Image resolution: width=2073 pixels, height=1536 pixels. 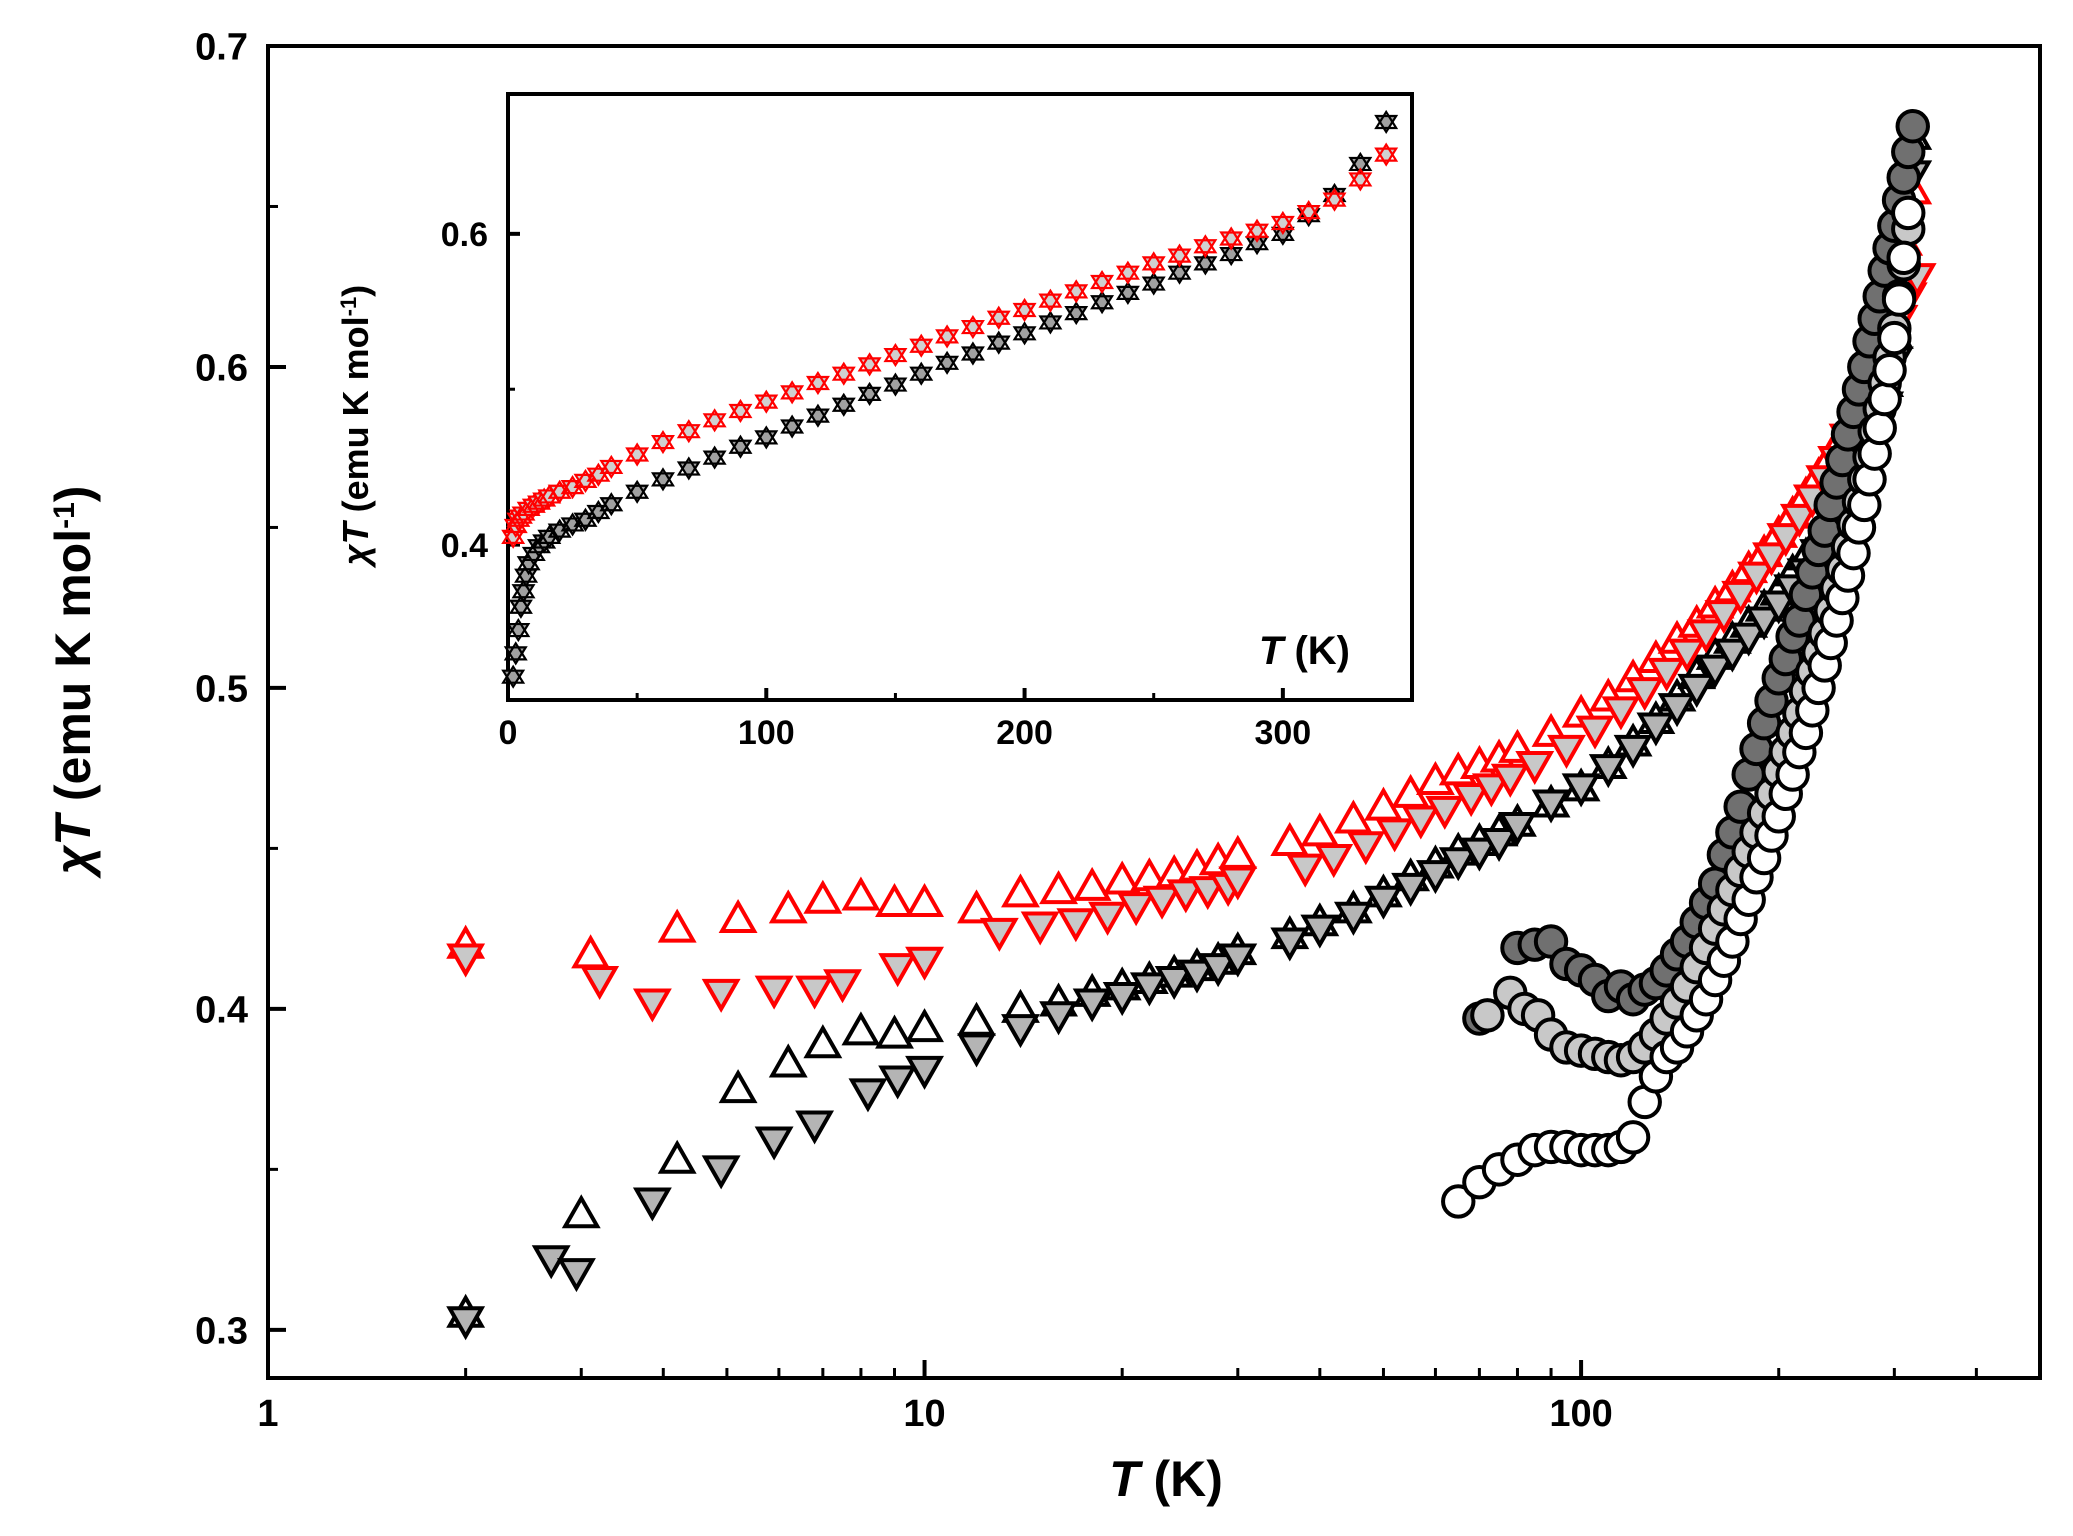 What do you see at coordinates (221, 1332) in the screenshot?
I see `main-y-tick-label: 0.3` at bounding box center [221, 1332].